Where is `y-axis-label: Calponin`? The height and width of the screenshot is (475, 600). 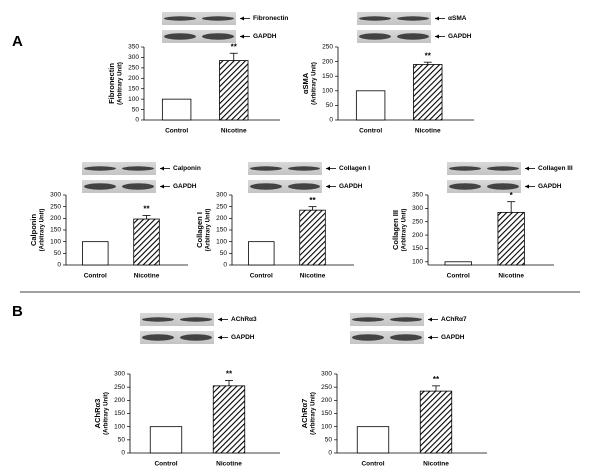 y-axis-label: Calponin is located at coordinates (33, 230).